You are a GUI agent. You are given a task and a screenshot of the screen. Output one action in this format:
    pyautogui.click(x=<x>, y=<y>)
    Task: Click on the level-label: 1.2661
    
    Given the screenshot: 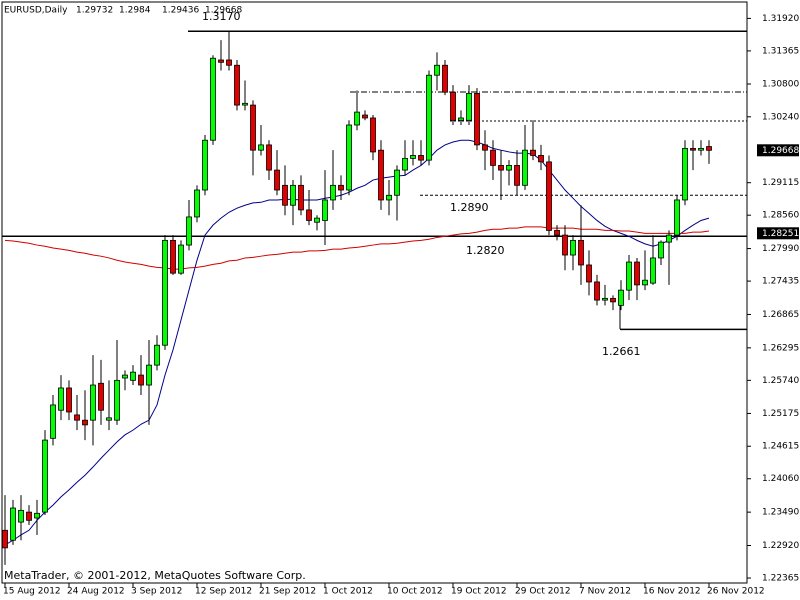 What is the action you would take?
    pyautogui.click(x=621, y=351)
    